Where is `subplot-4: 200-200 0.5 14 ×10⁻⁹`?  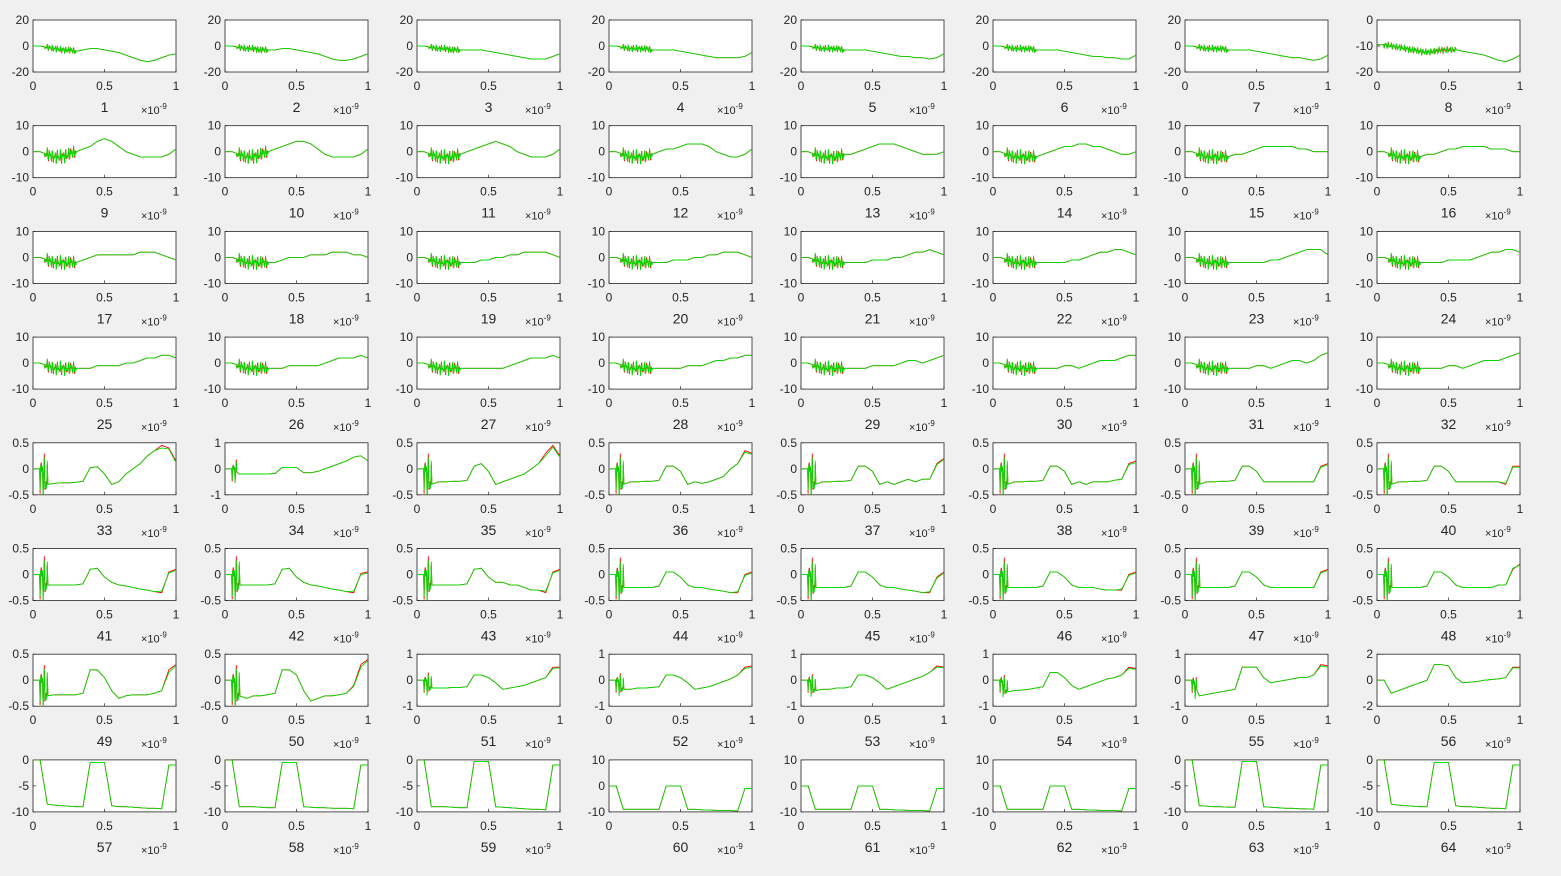
subplot-4: 200-200 0.5 14 ×10⁻⁹ is located at coordinates (672, 65).